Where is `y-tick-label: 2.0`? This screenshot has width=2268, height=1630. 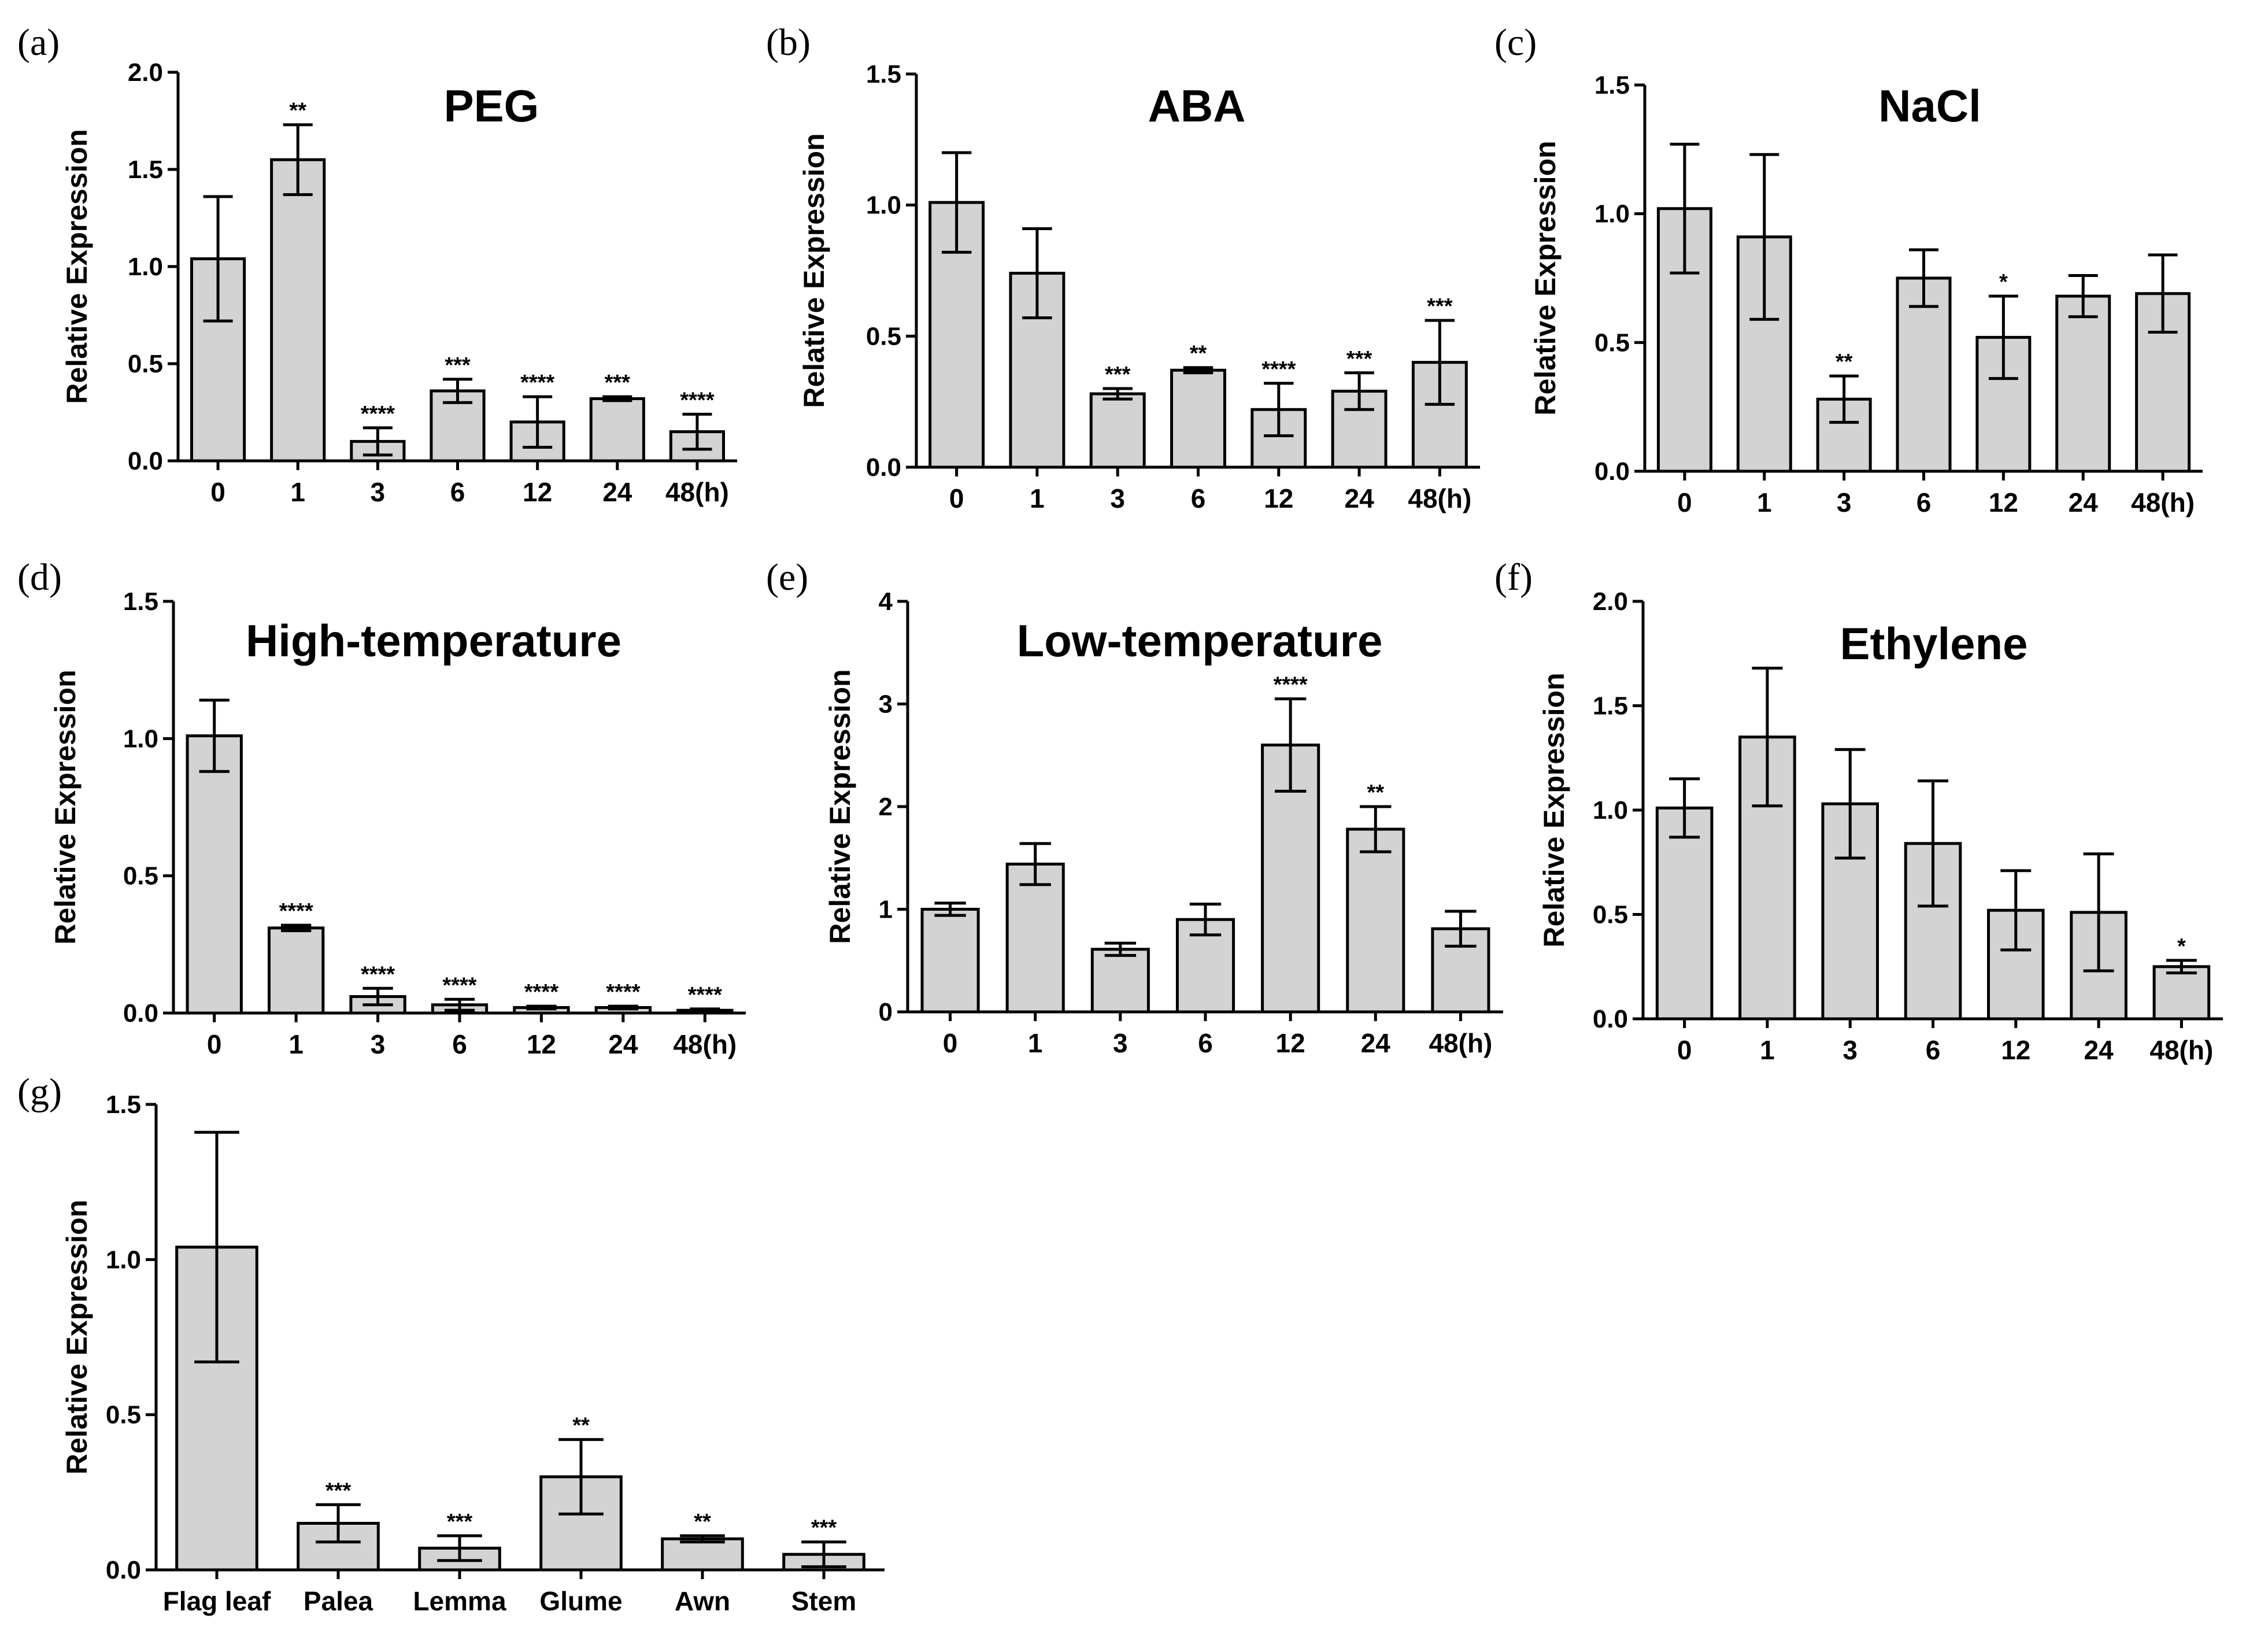 y-tick-label: 2.0 is located at coordinates (145, 72).